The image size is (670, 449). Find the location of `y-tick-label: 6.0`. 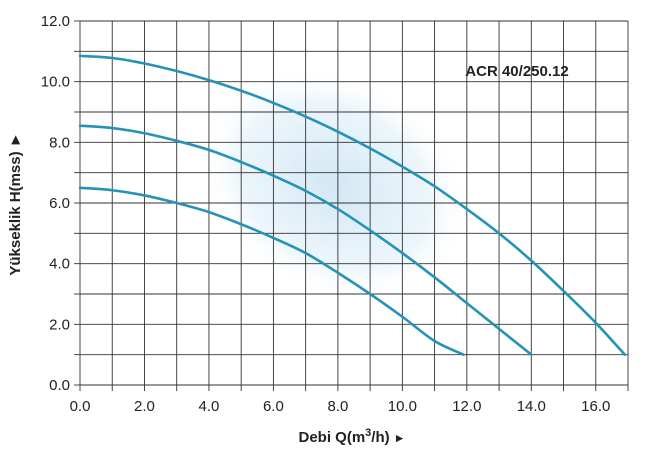

y-tick-label: 6.0 is located at coordinates (59, 203).